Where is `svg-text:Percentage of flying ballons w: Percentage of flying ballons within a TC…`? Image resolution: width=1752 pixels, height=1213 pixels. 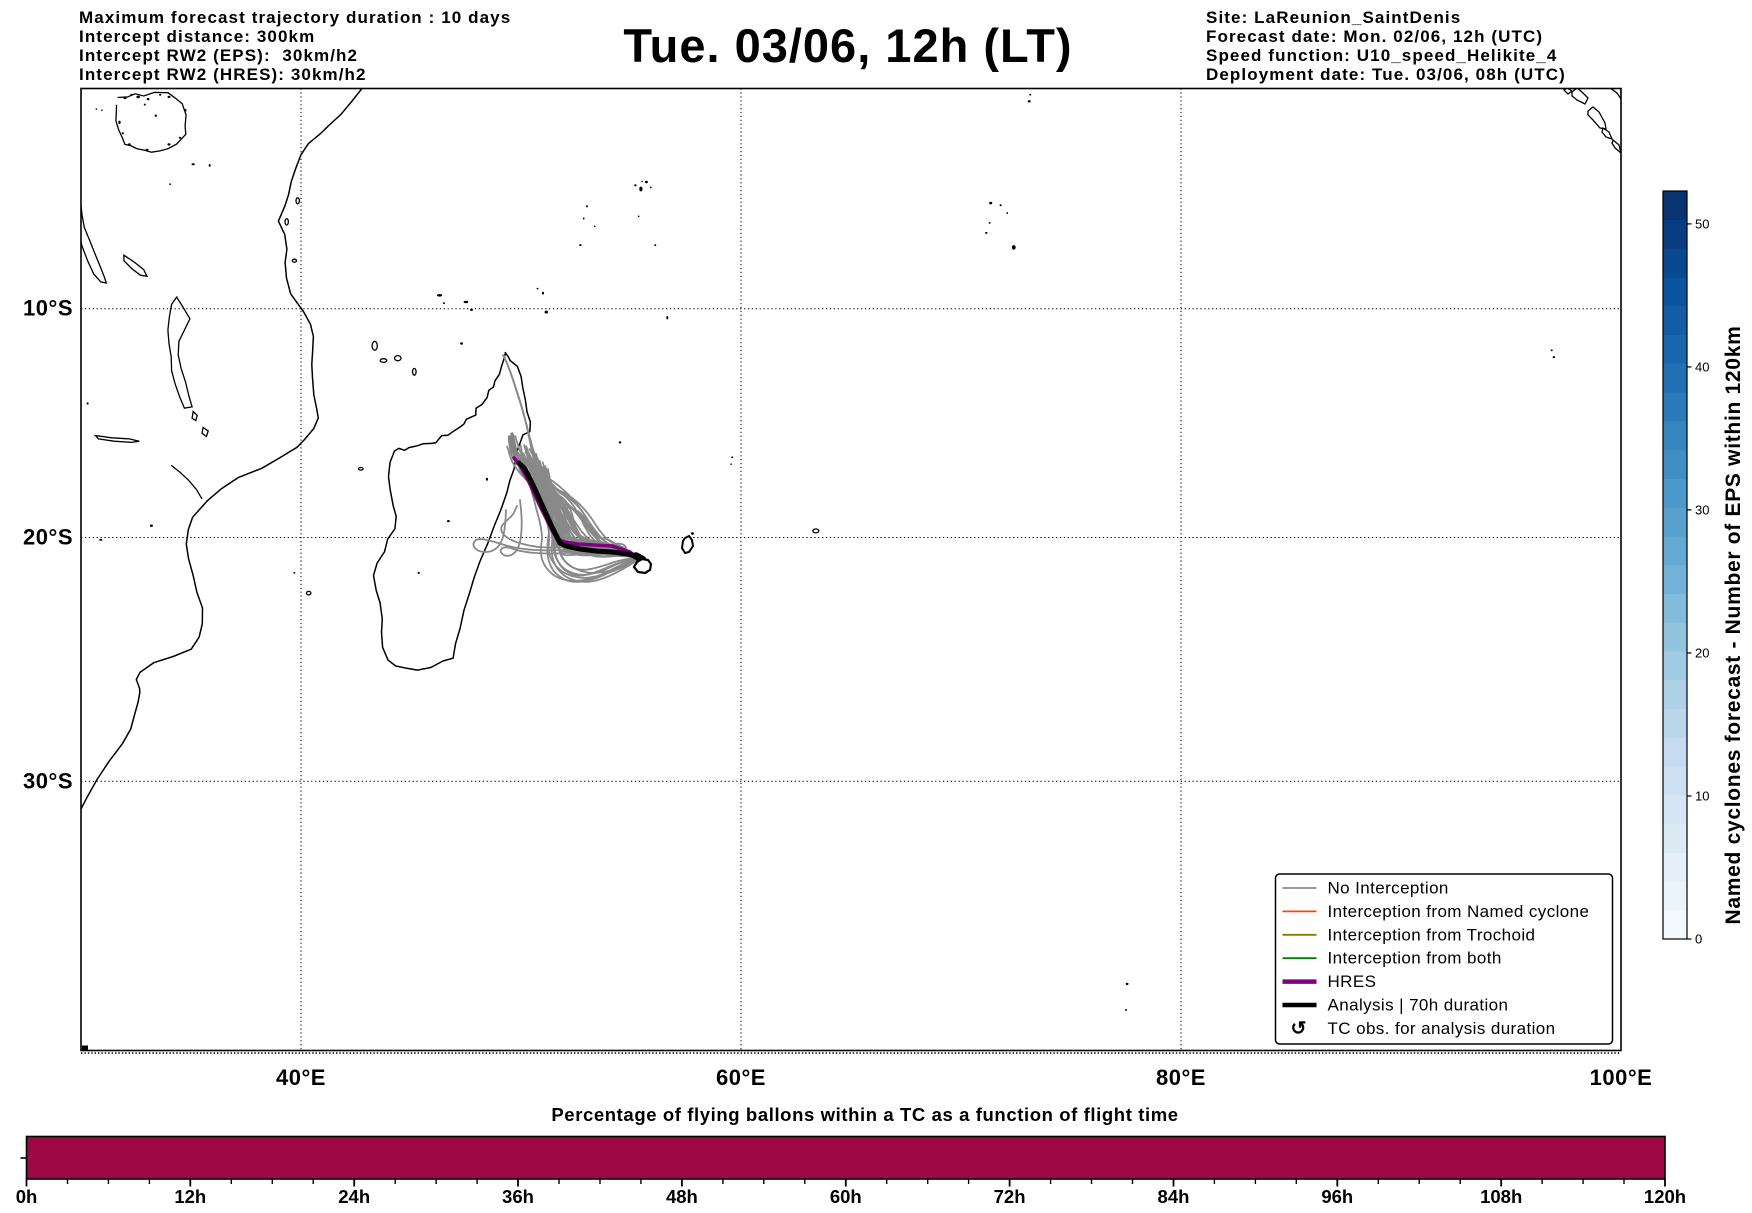 svg-text:Percentage of flying ballons w: Percentage of flying ballons within a TC… is located at coordinates (864, 1114).